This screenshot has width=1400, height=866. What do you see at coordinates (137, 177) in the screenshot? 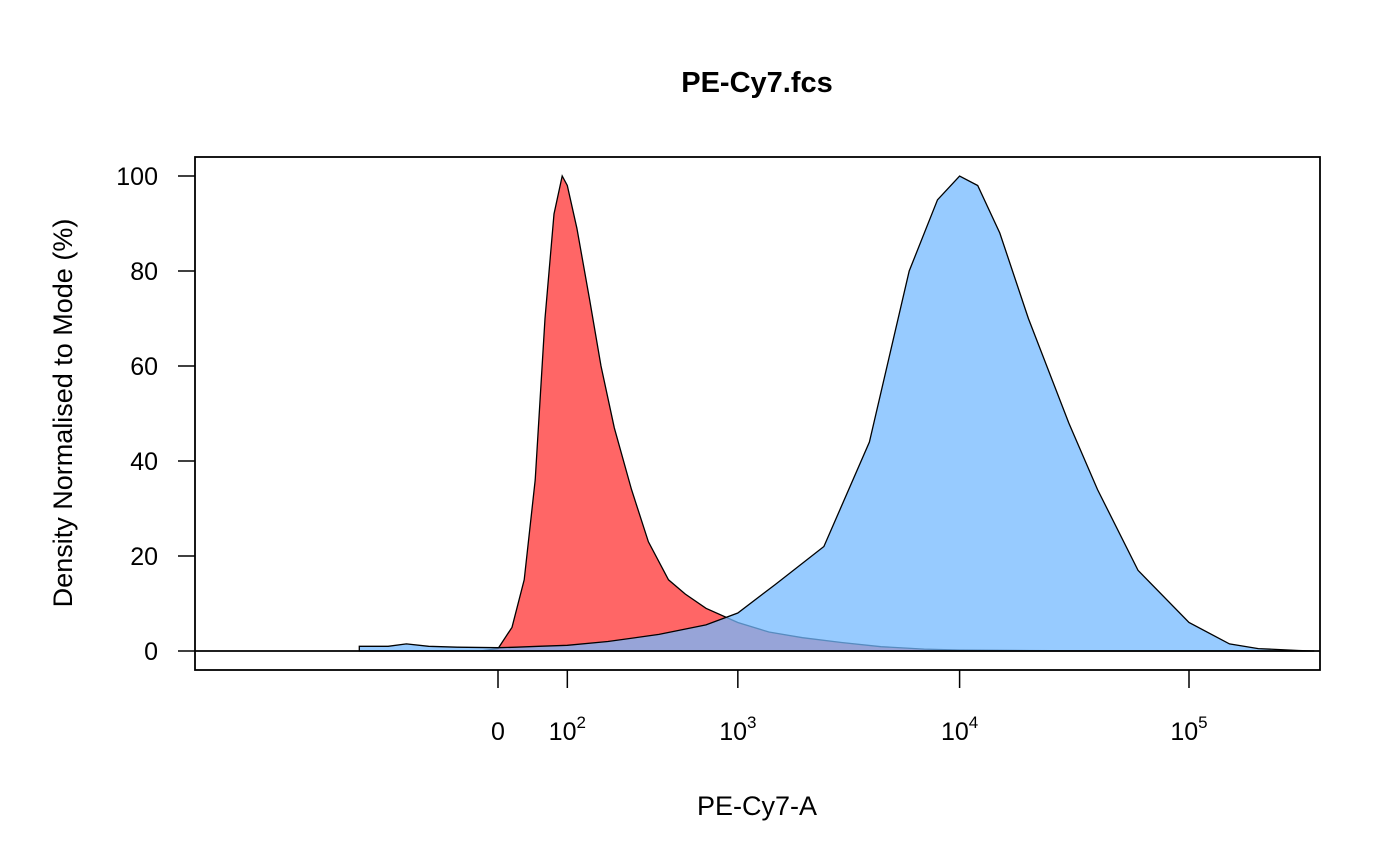
I see `y-tick-label: 100` at bounding box center [137, 177].